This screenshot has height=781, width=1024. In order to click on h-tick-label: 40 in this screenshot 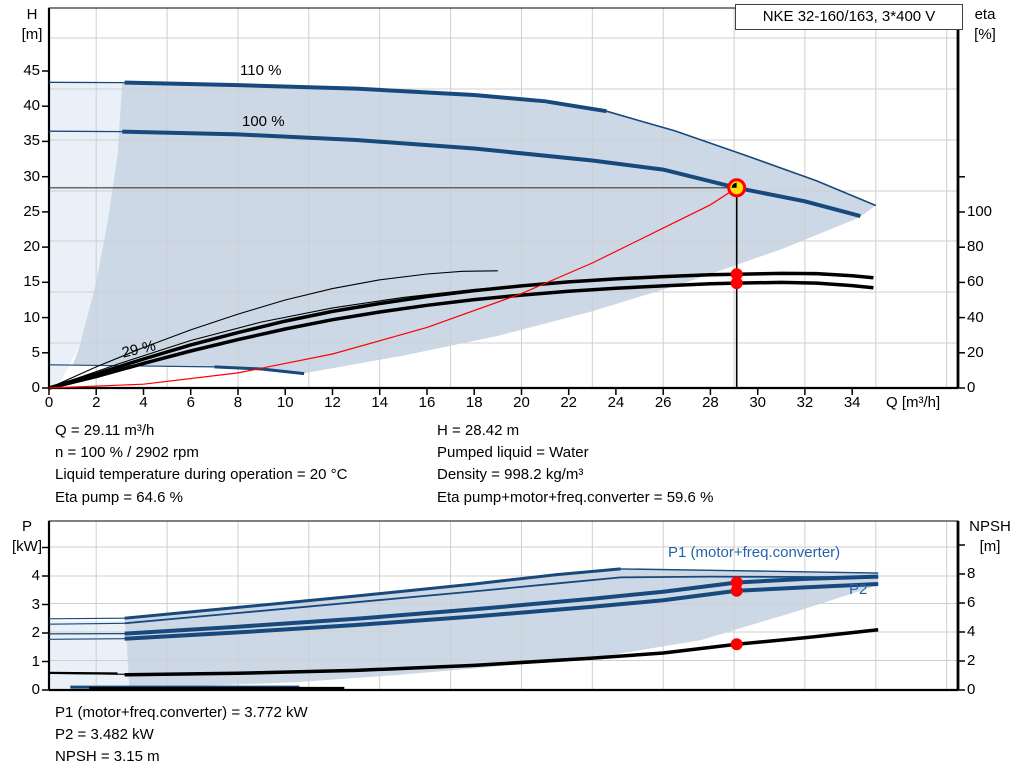, I will do `click(31, 106)`.